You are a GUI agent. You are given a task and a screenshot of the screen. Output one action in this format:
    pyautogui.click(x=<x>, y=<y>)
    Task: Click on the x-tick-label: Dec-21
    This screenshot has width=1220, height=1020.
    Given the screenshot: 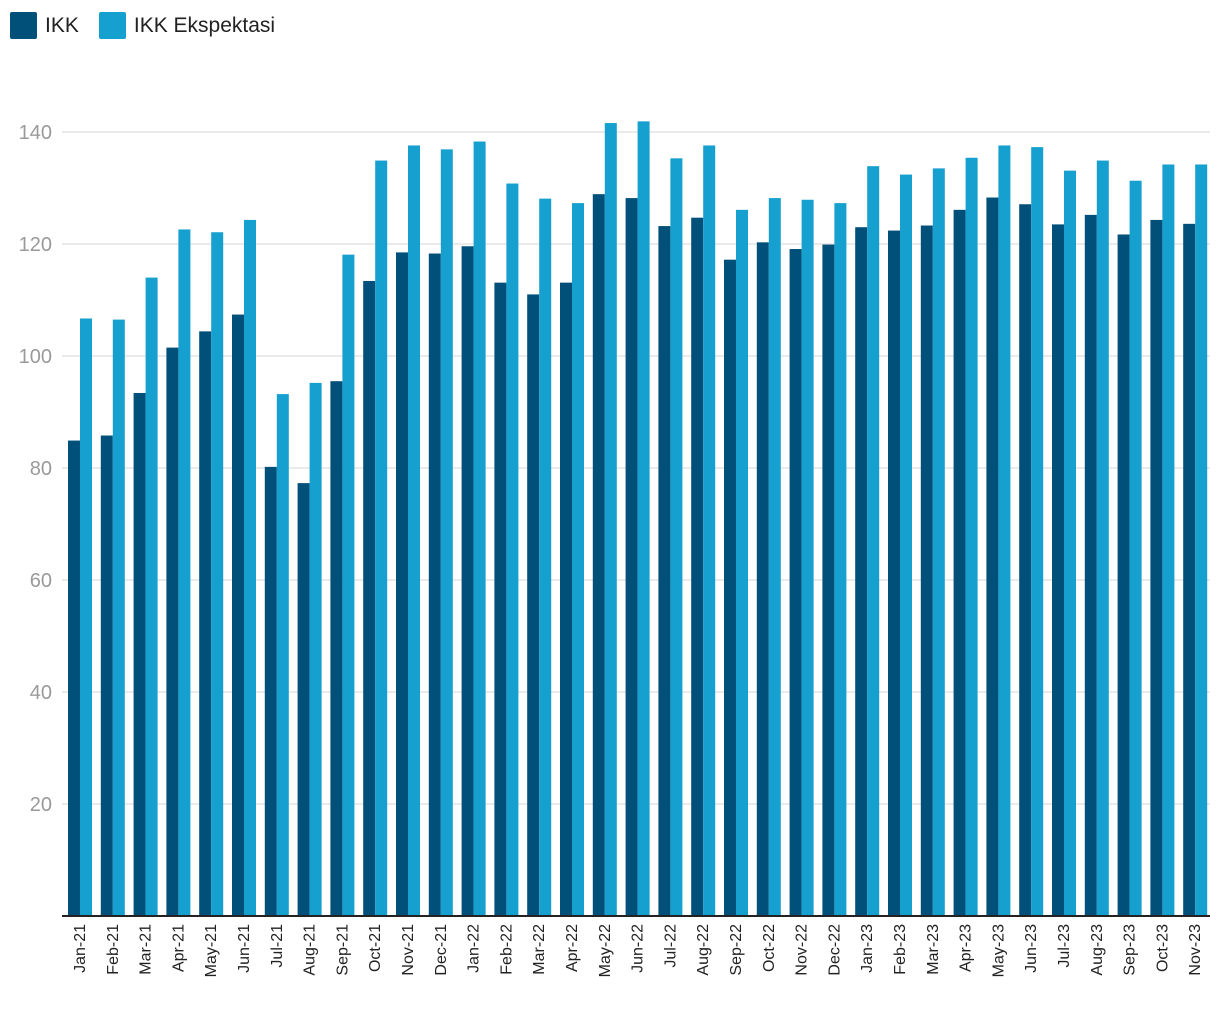 What is the action you would take?
    pyautogui.click(x=441, y=950)
    